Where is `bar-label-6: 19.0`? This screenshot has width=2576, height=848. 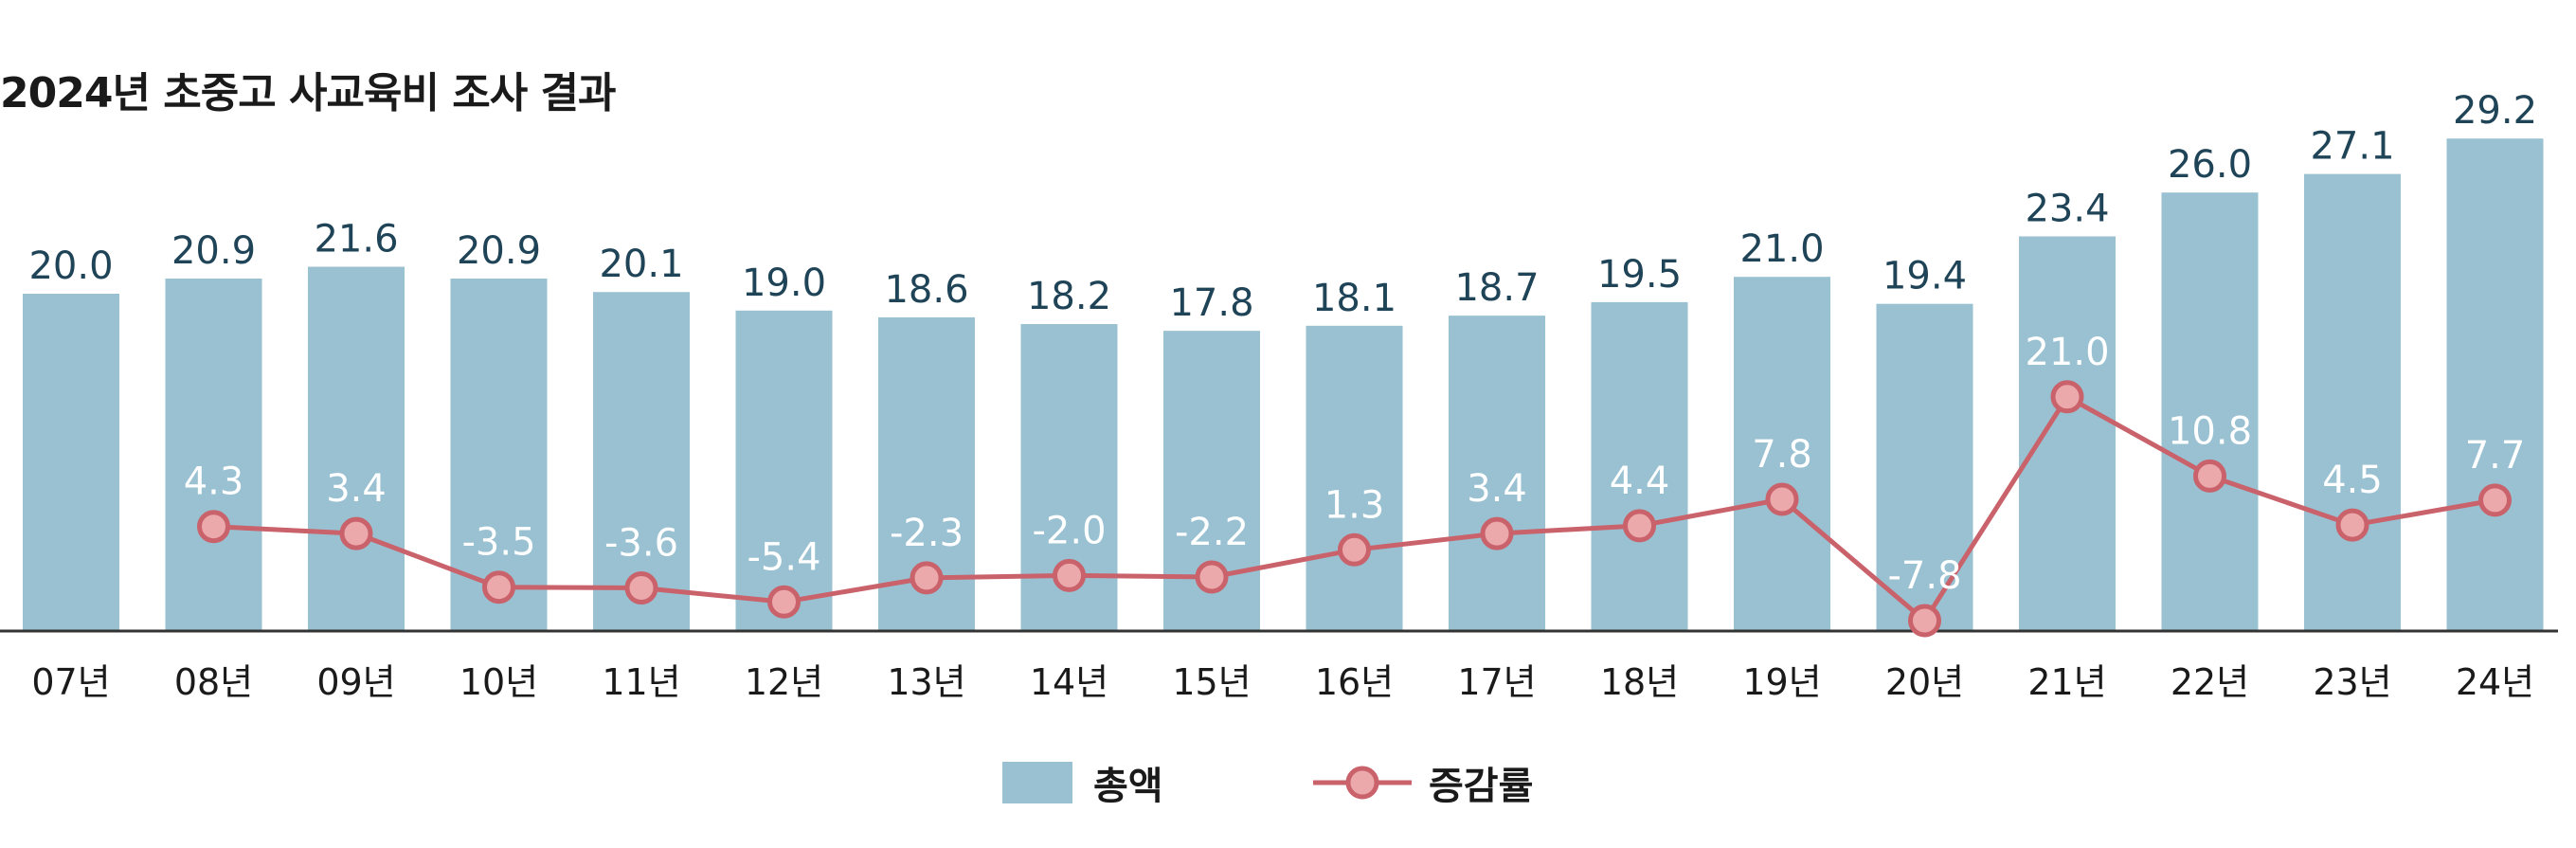 bar-label-6: 19.0 is located at coordinates (784, 283).